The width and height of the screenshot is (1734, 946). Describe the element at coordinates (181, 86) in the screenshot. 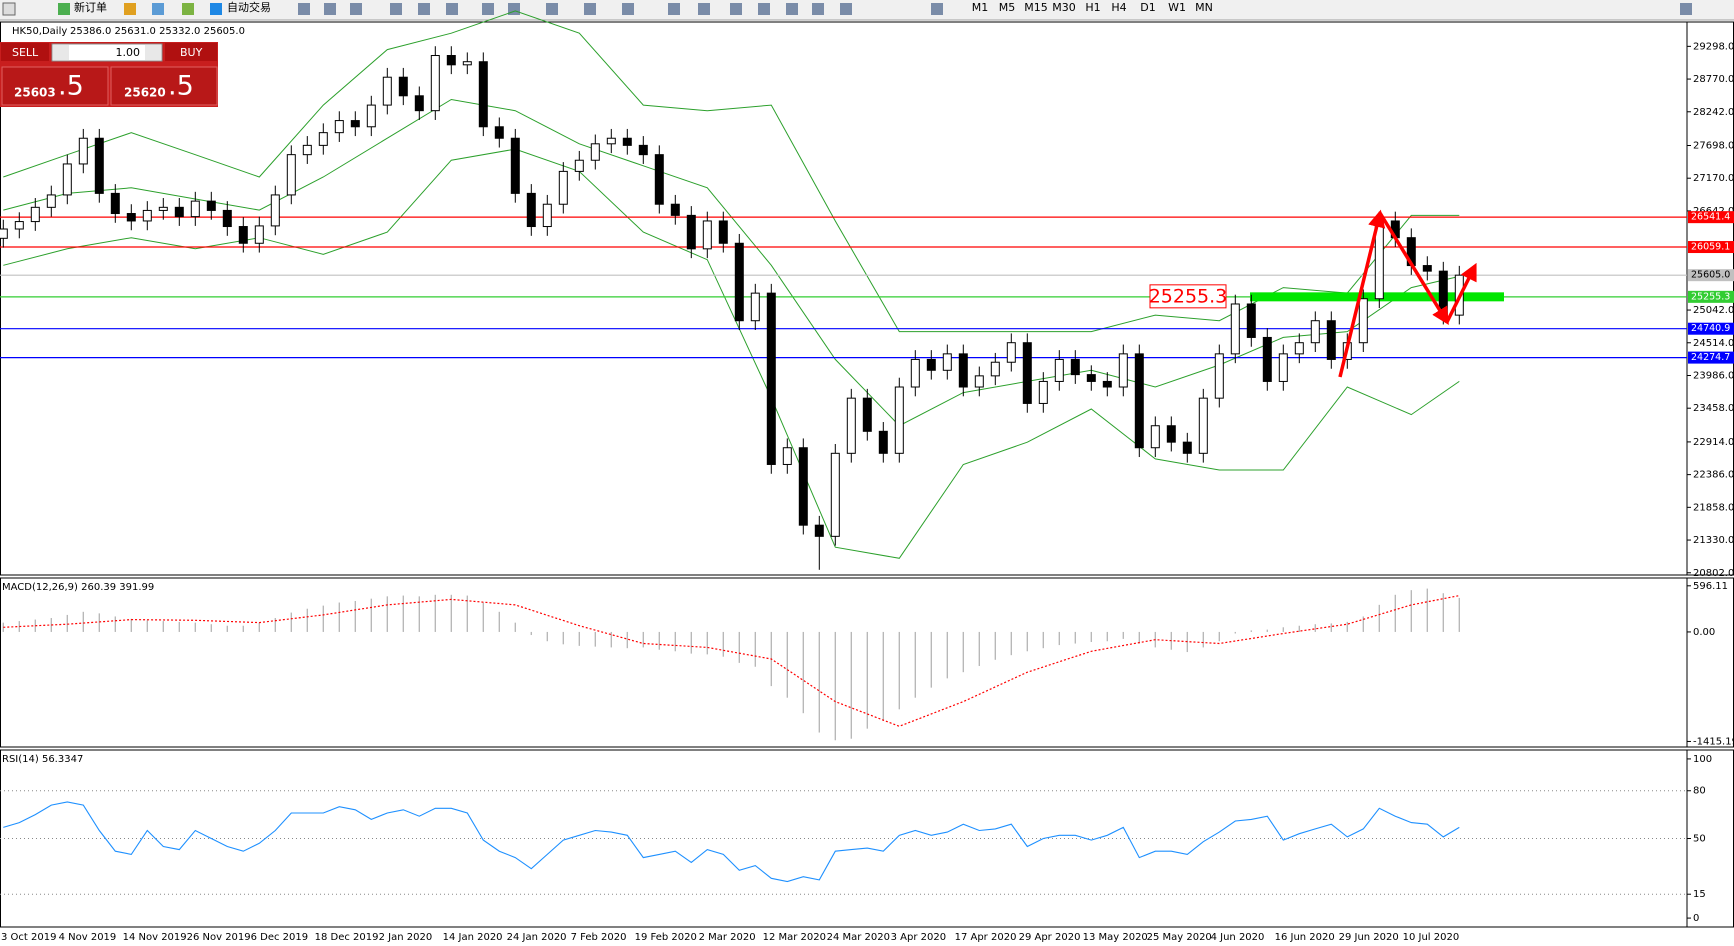

I see `buy-price-frac: .5` at that location.